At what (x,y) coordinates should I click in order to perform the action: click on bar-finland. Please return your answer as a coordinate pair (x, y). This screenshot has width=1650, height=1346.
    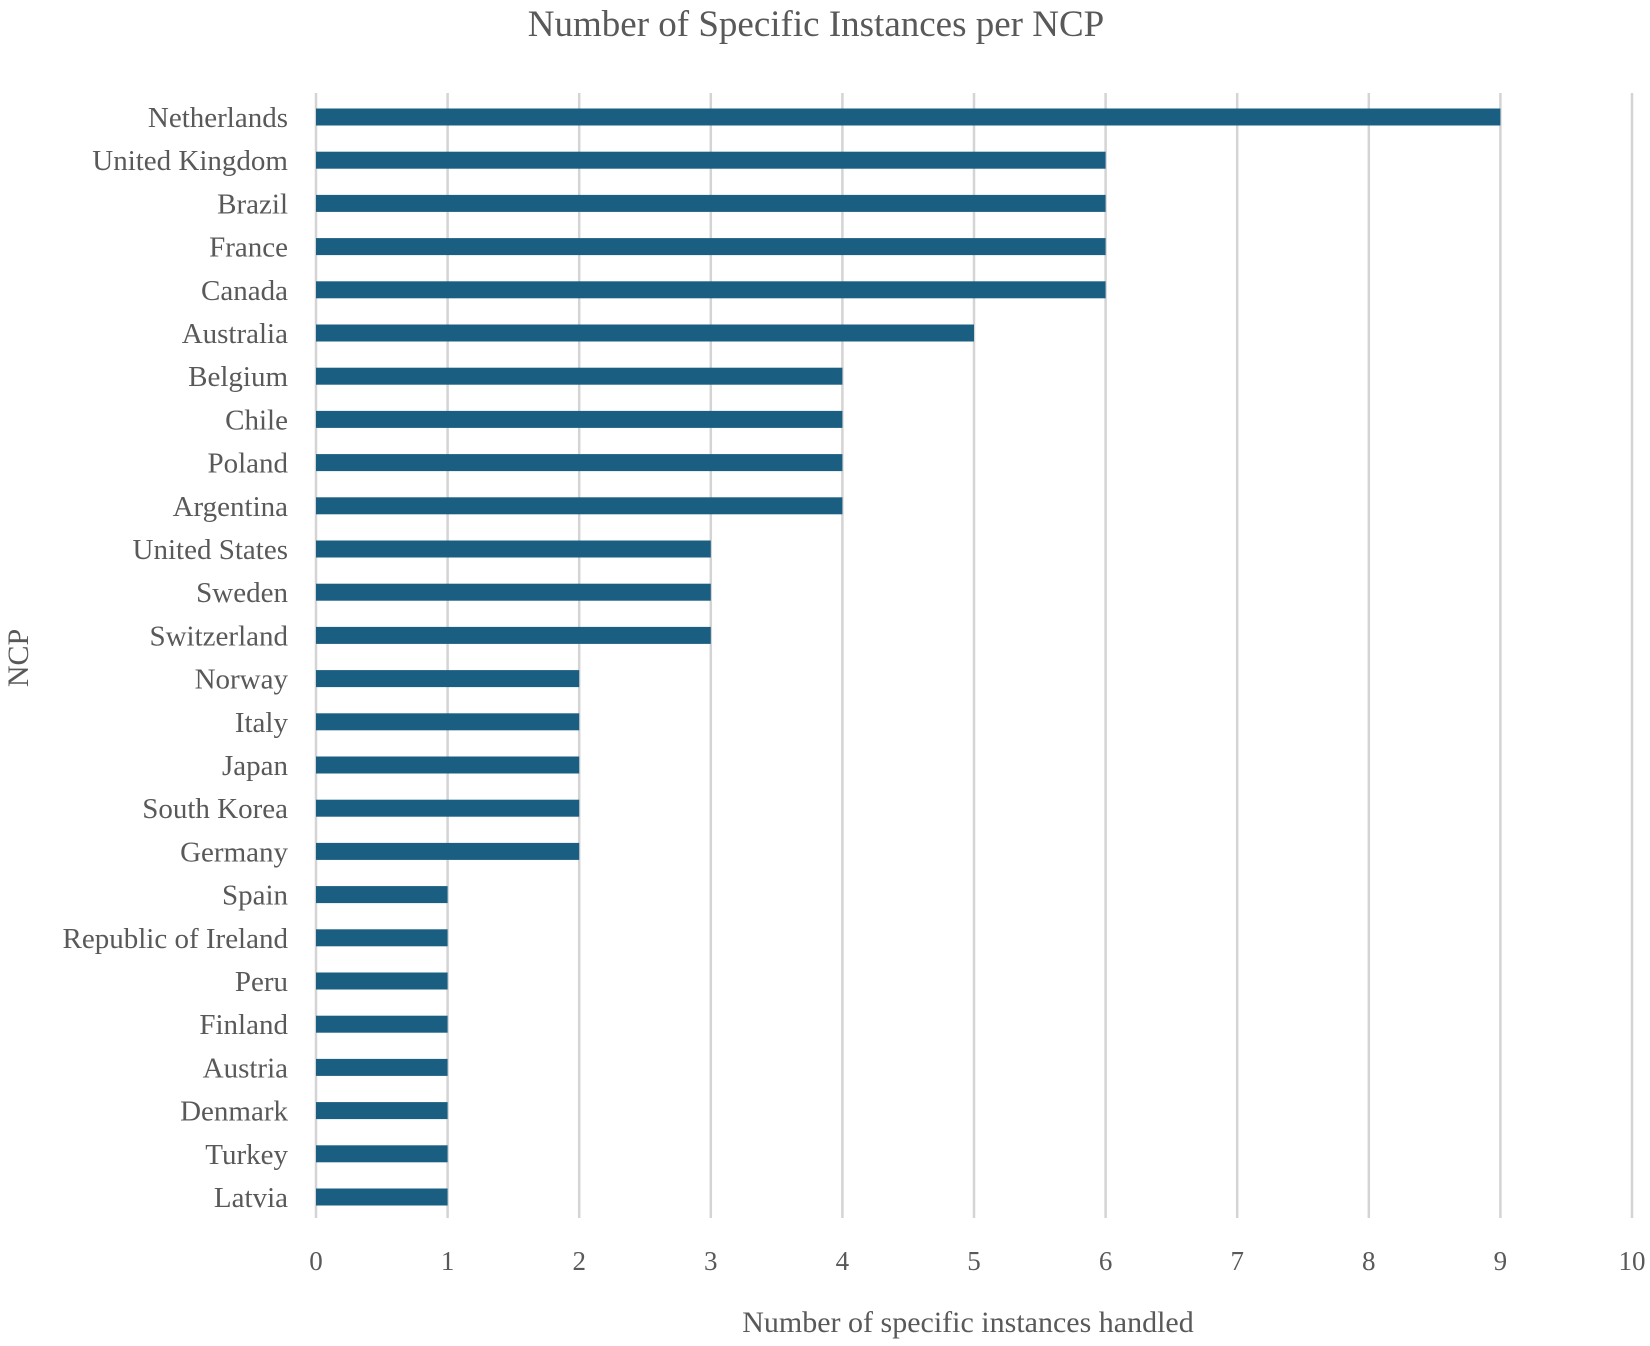
    Looking at the image, I should click on (382, 1024).